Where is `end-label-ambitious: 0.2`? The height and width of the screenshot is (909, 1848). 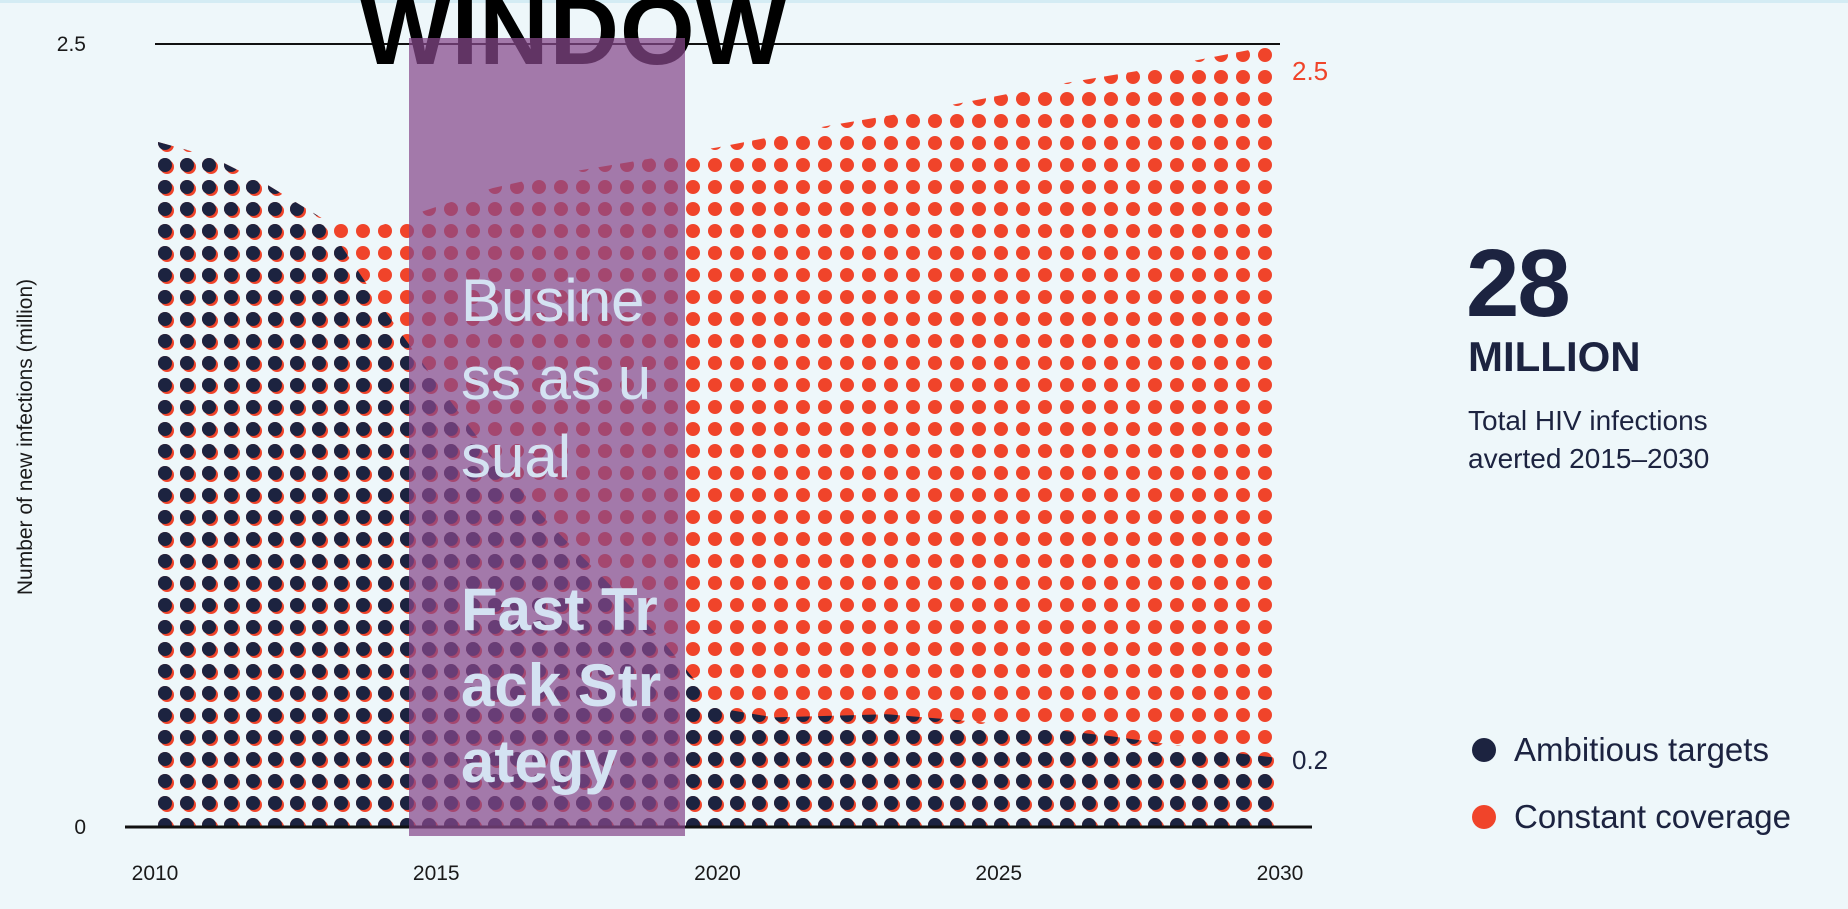
end-label-ambitious: 0.2 is located at coordinates (1310, 760).